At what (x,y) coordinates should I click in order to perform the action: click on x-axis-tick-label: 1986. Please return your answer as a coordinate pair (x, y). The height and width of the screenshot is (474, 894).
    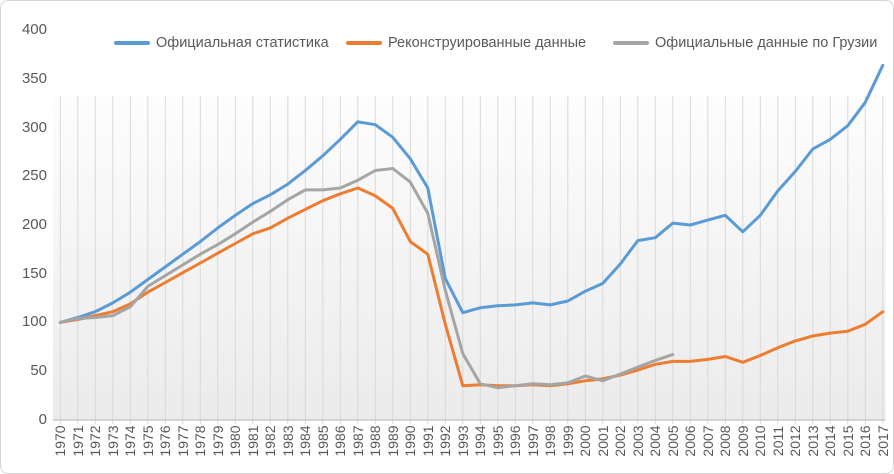
    Looking at the image, I should click on (340, 441).